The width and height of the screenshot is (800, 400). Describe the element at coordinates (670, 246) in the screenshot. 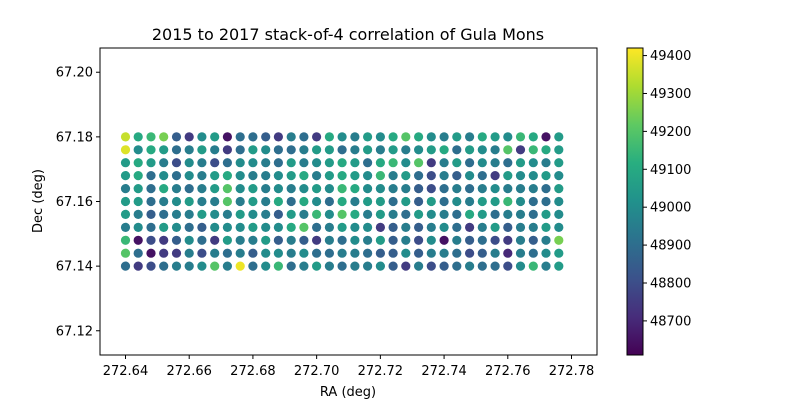

I see `colorbar-tick-label: 48900` at that location.